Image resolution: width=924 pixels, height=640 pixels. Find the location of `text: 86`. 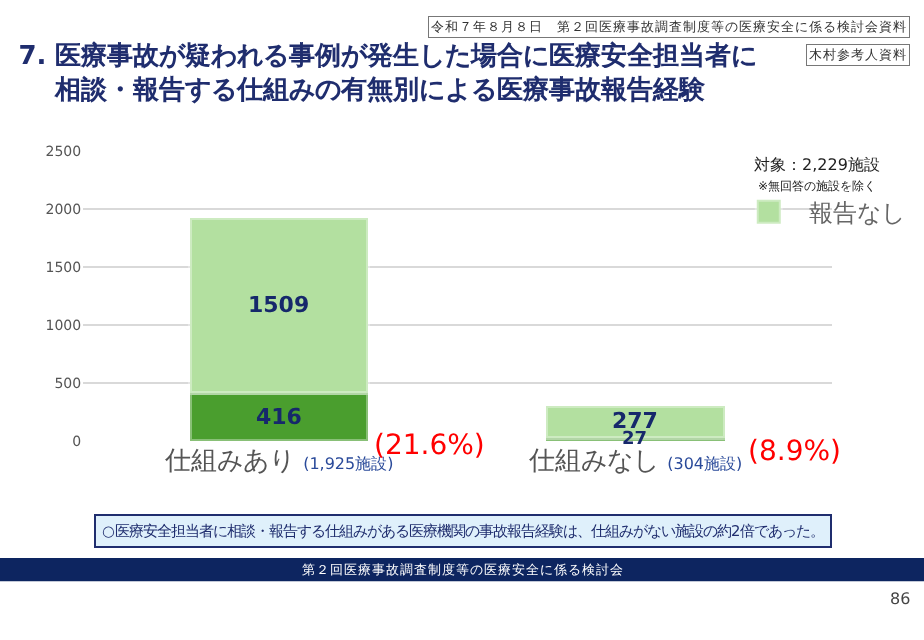

text: 86 is located at coordinates (900, 599).